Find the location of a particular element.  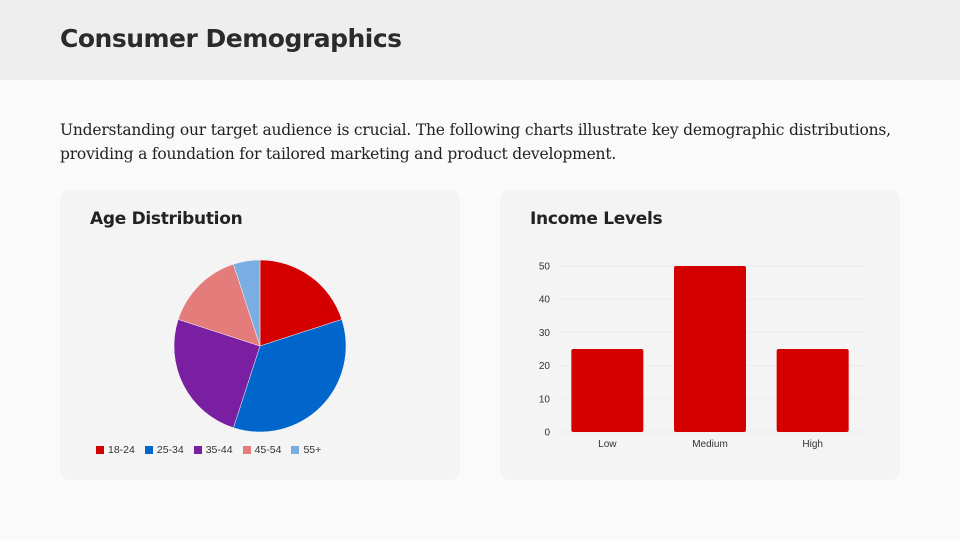

legend-item: 35-44 is located at coordinates (213, 450).